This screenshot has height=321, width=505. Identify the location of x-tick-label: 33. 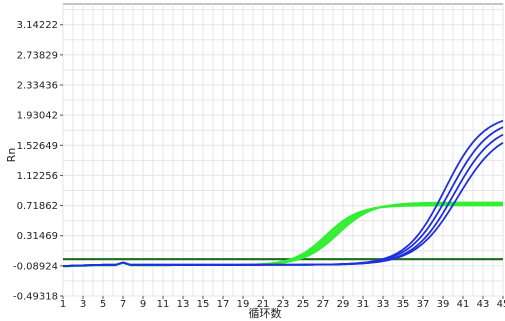
(383, 304).